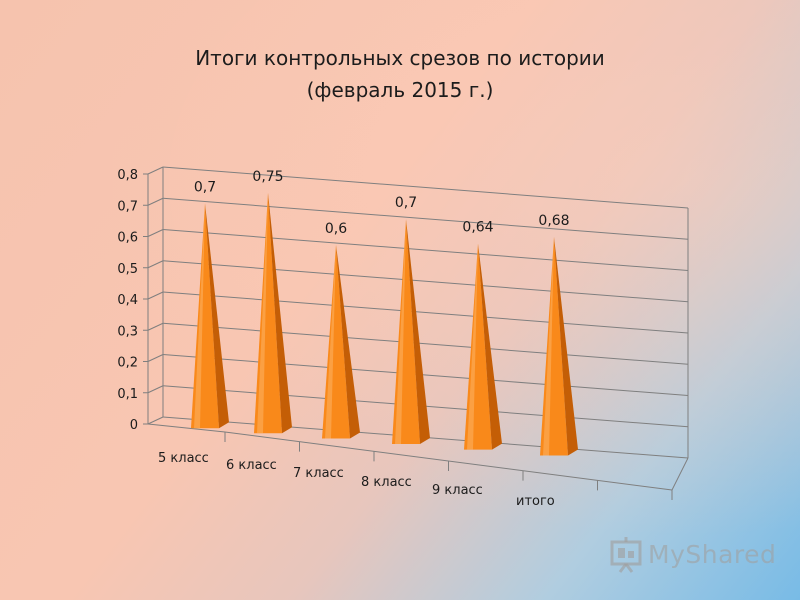 This screenshot has width=800, height=600. I want to click on y-tick-label: 0,6, so click(127, 238).